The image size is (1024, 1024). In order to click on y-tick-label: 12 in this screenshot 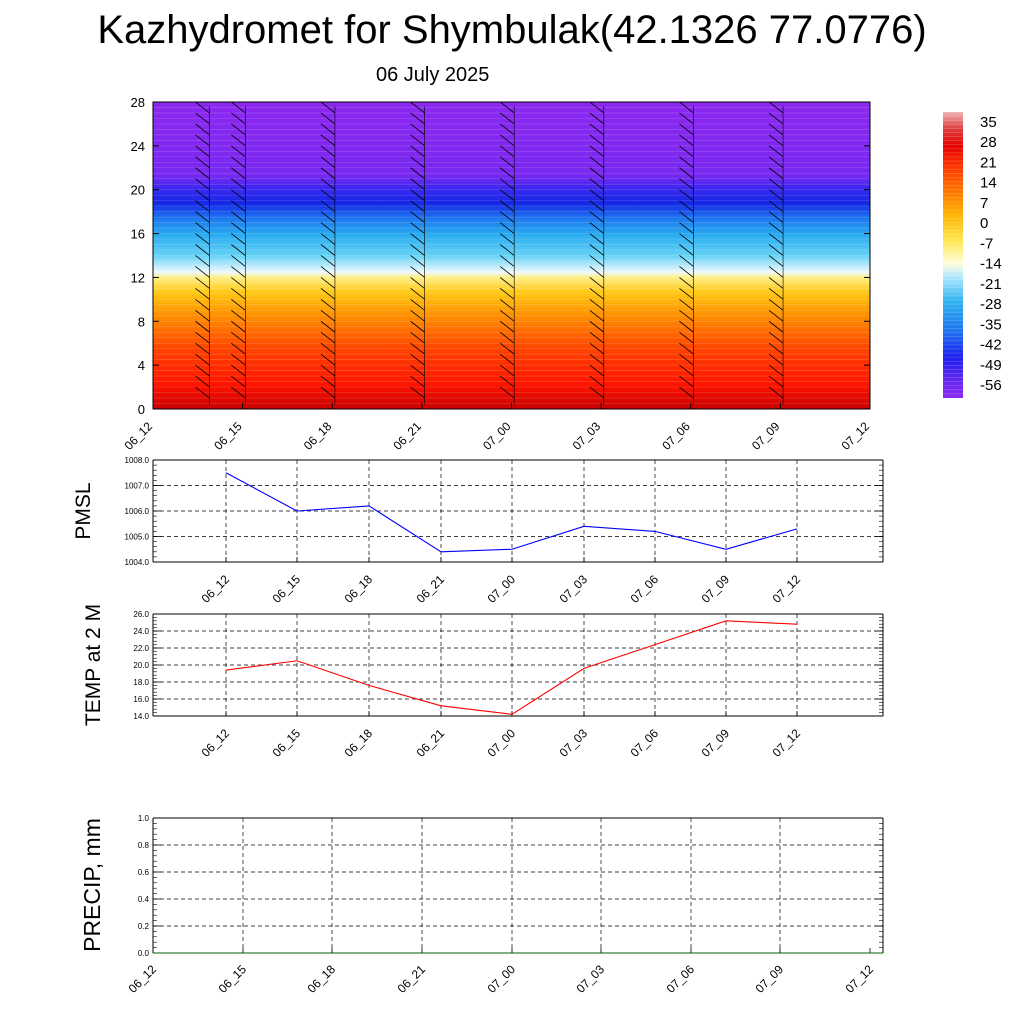, I will do `click(138, 277)`.